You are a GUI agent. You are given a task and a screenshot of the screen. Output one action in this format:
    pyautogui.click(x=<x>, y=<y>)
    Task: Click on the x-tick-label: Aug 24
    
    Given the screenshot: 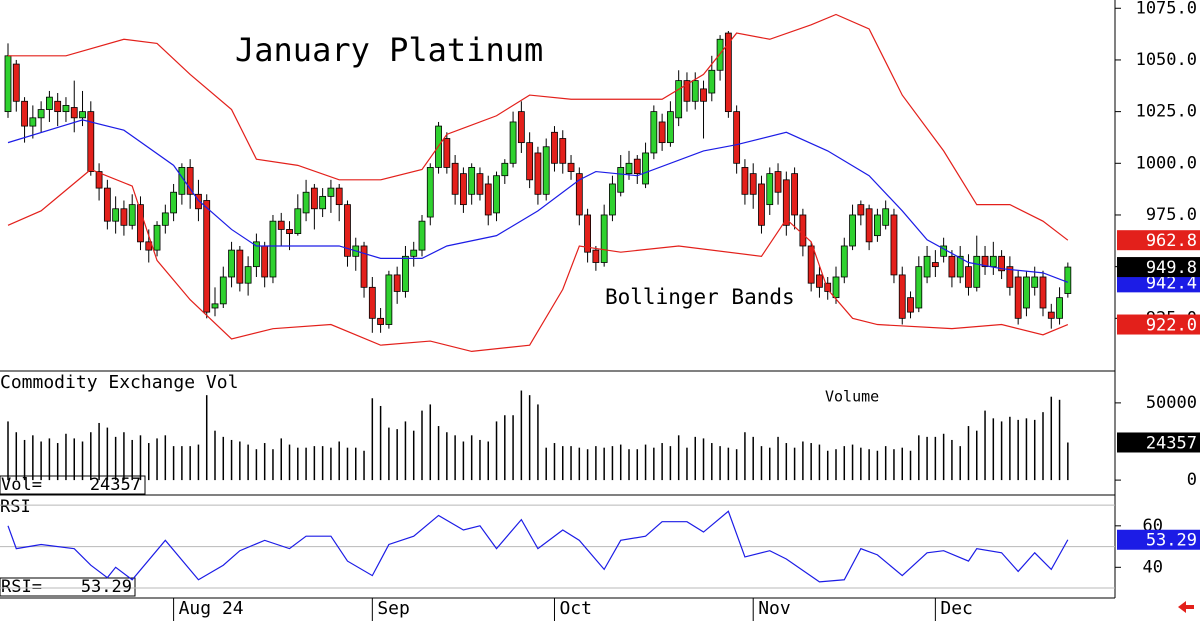 What is the action you would take?
    pyautogui.click(x=211, y=608)
    